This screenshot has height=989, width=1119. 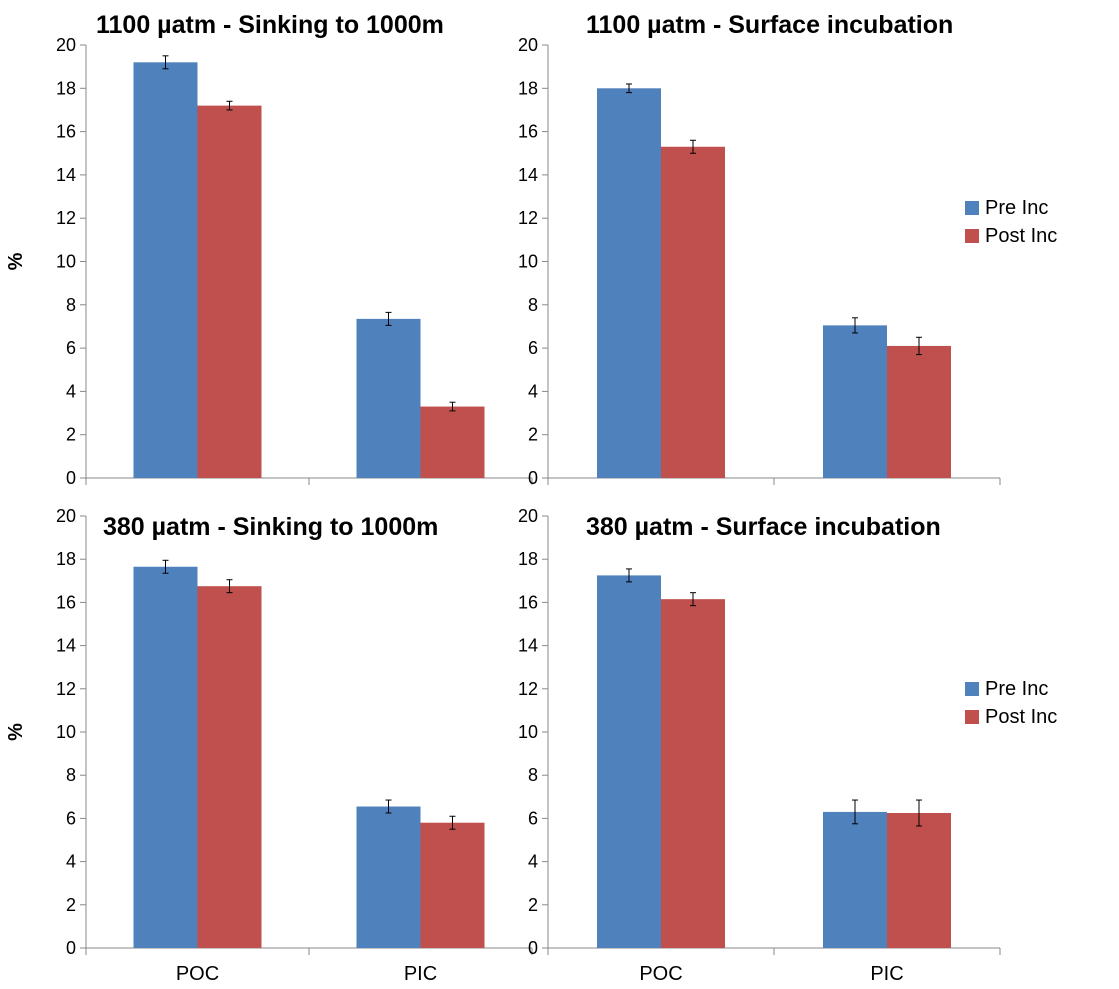 I want to click on chart-title: 380 µatm - Surface incubation, so click(x=763, y=527).